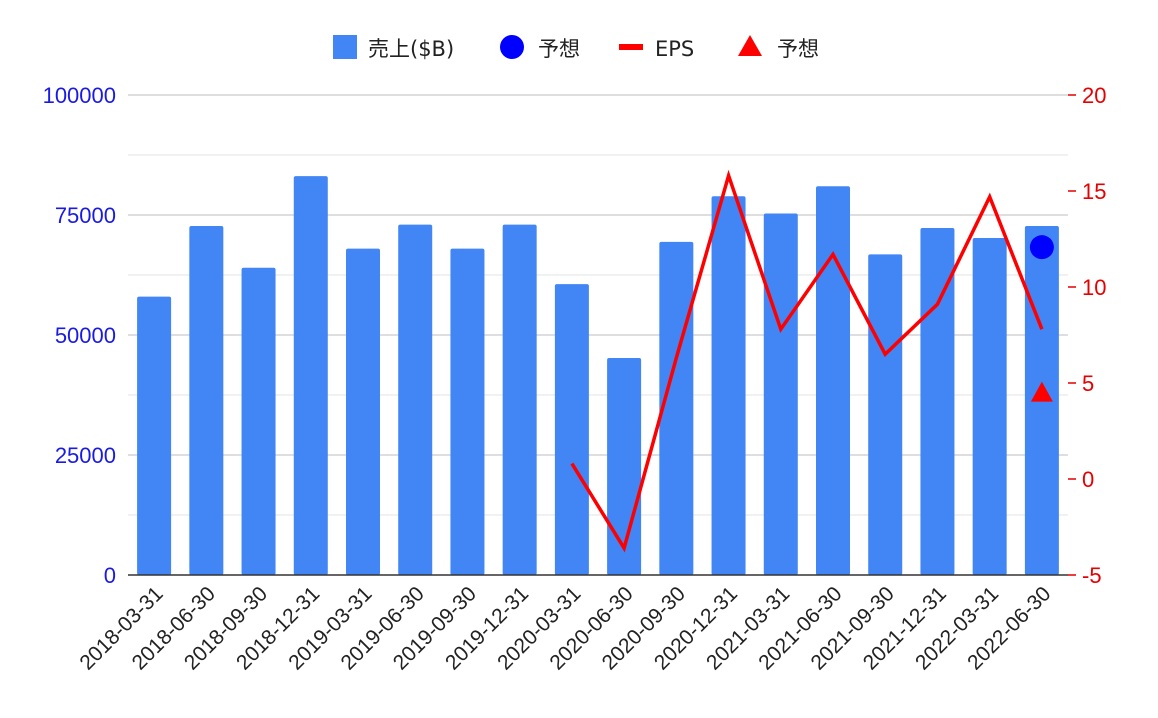 This screenshot has width=1158, height=718. Describe the element at coordinates (1088, 383) in the screenshot. I see `right-axis-tick-label: 5` at that location.